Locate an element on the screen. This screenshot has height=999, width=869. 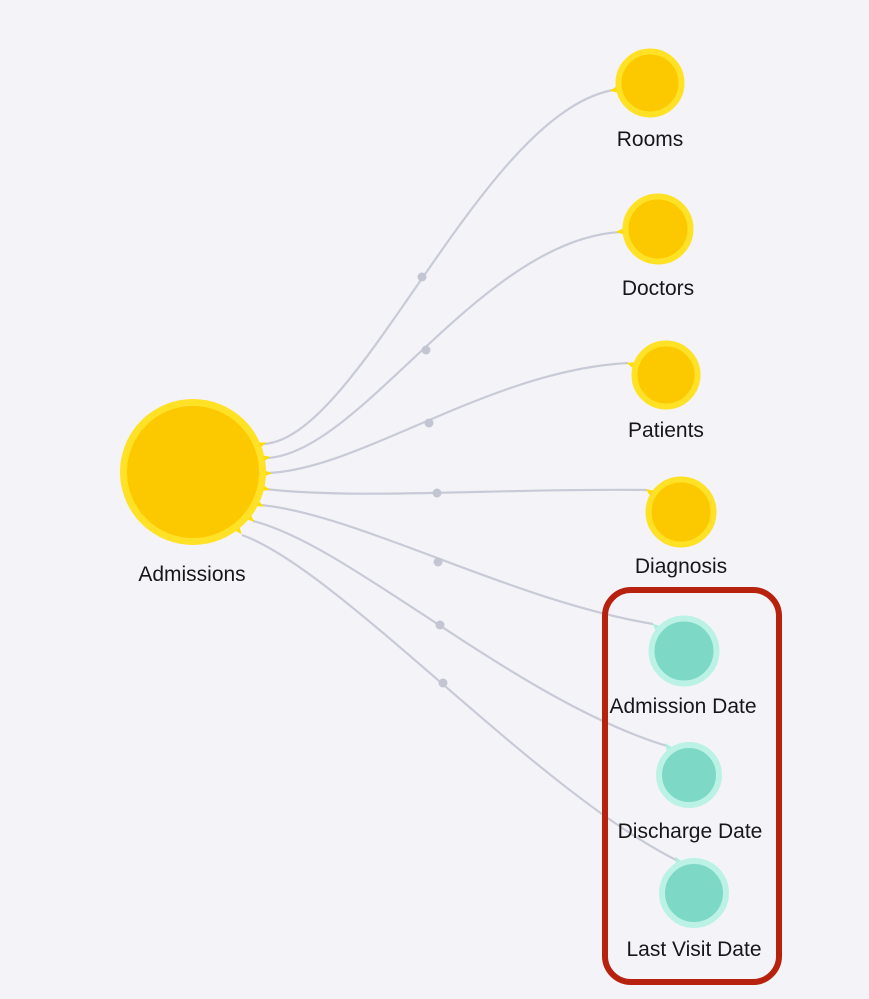
node-rooms is located at coordinates (650, 83).